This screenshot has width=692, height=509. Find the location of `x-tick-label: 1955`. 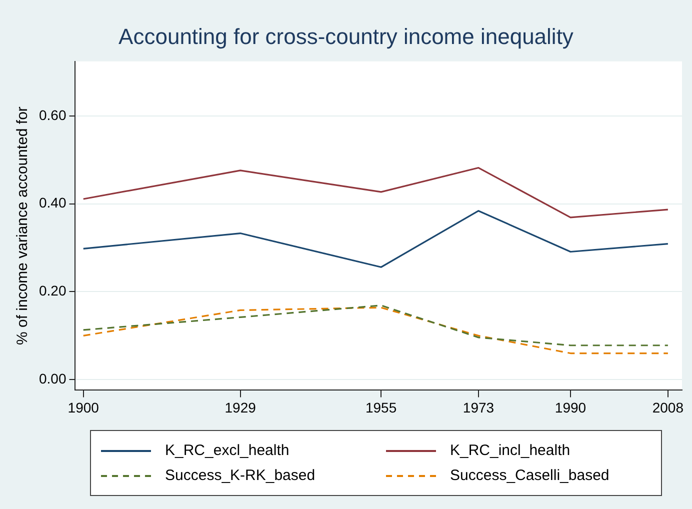

x-tick-label: 1955 is located at coordinates (381, 407).